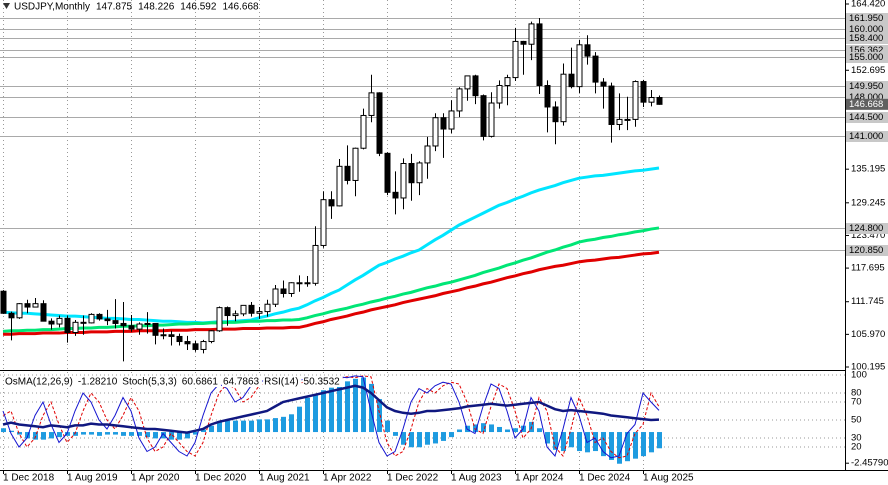  What do you see at coordinates (859, 375) in the screenshot?
I see `y-tick-label: 100` at bounding box center [859, 375].